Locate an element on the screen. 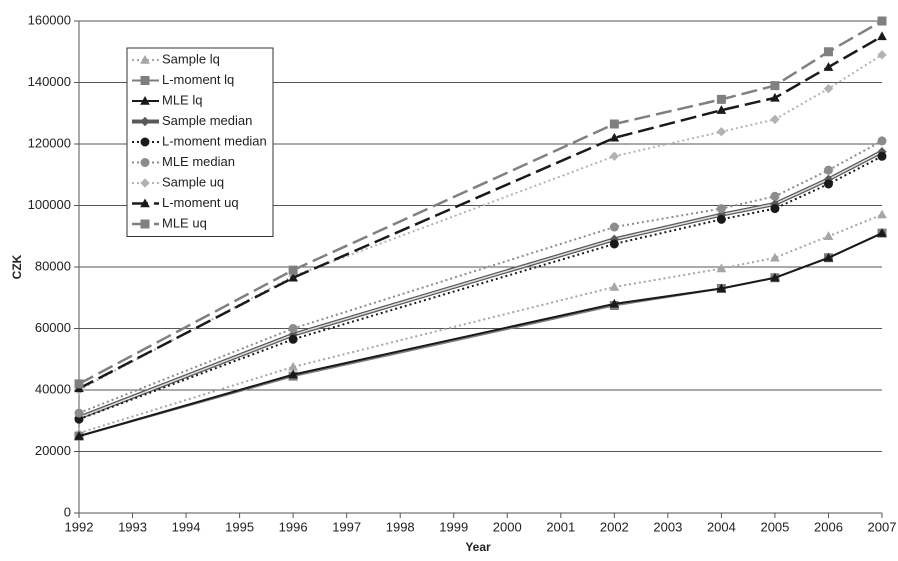  x-tick-label: 1998 is located at coordinates (400, 526).